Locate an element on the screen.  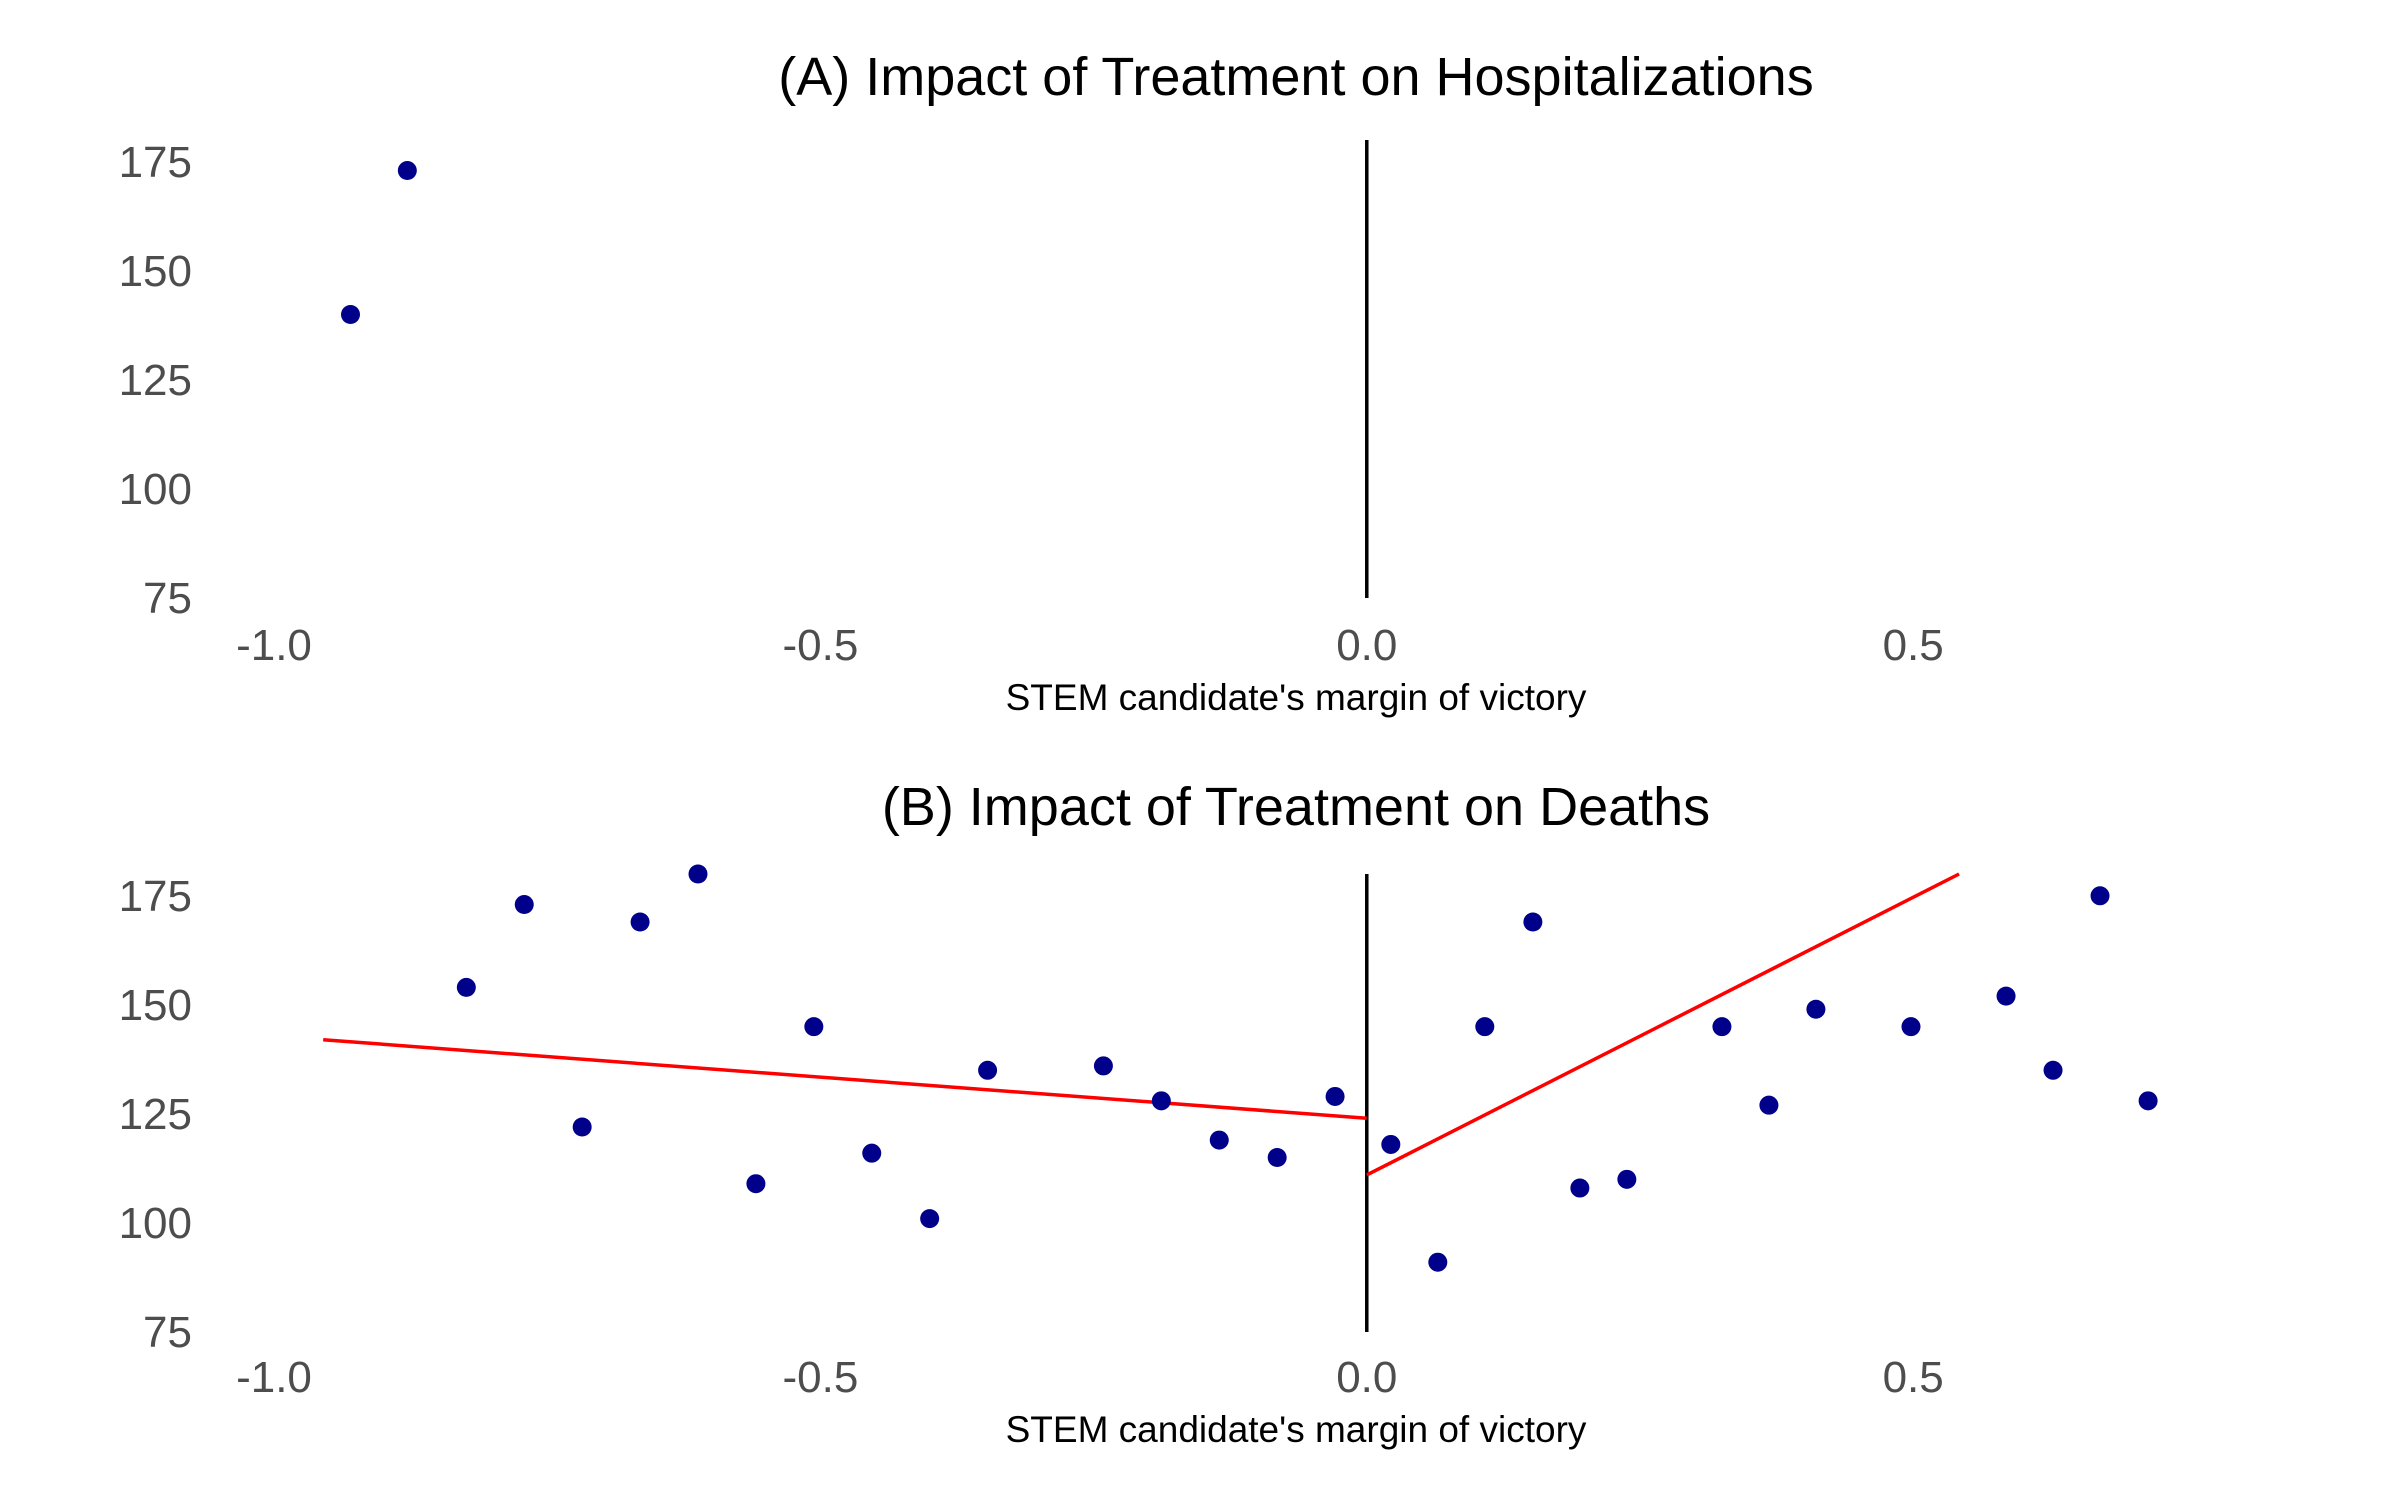
panel-a-x-tick-label: -1.0 is located at coordinates (274, 645).